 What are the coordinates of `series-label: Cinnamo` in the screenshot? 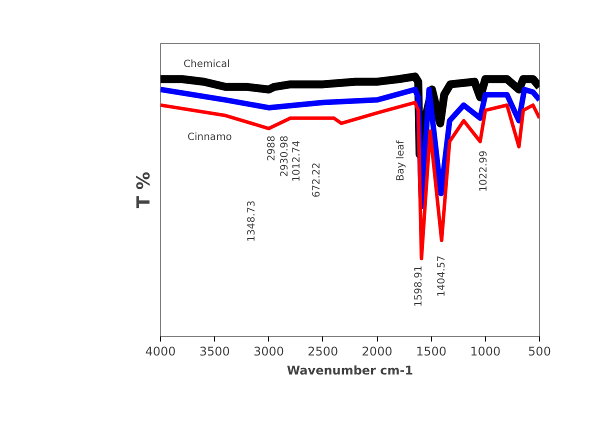 It's located at (210, 137).